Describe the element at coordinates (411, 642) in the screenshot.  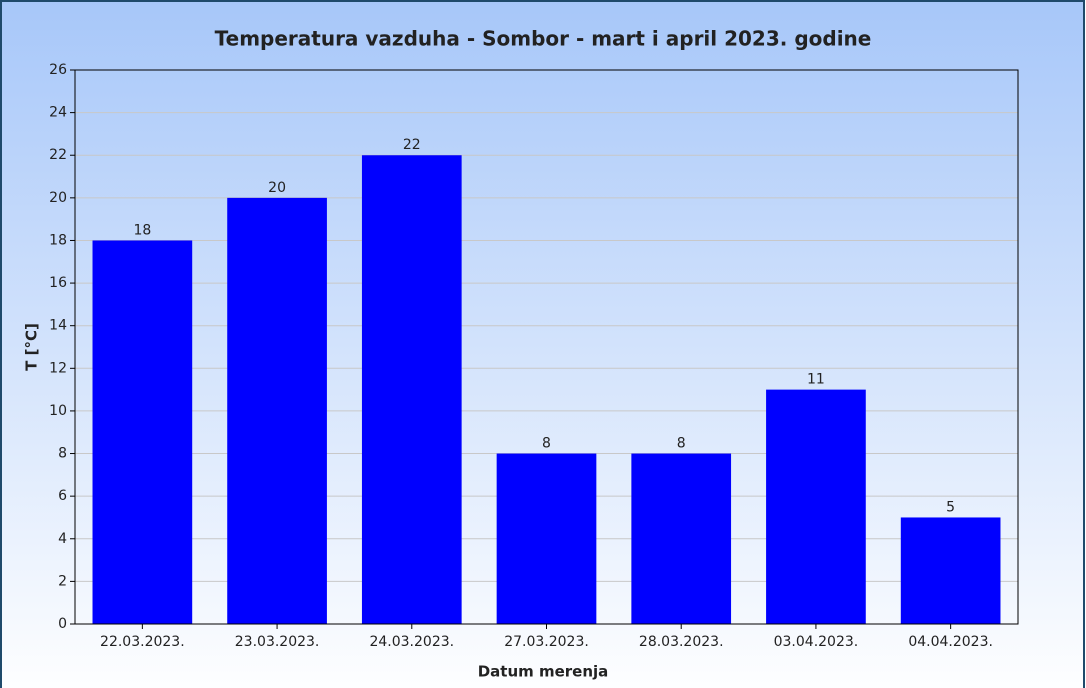
I see `x-tick-label: 24.03.2023.` at that location.